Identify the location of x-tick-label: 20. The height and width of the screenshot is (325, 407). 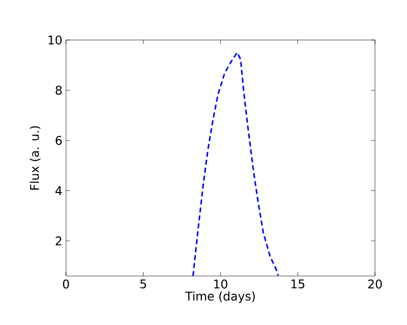
(375, 284).